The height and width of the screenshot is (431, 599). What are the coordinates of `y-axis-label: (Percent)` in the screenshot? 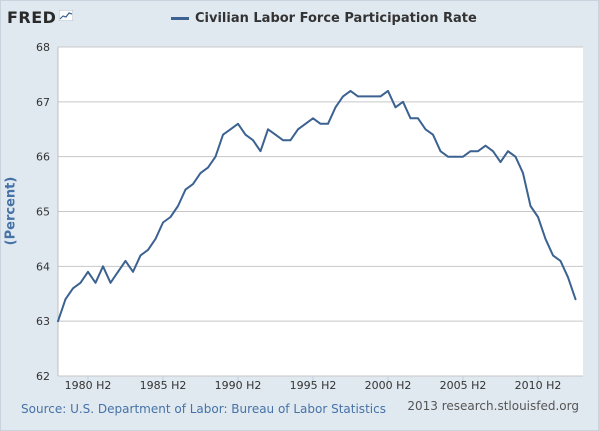 It's located at (11, 211).